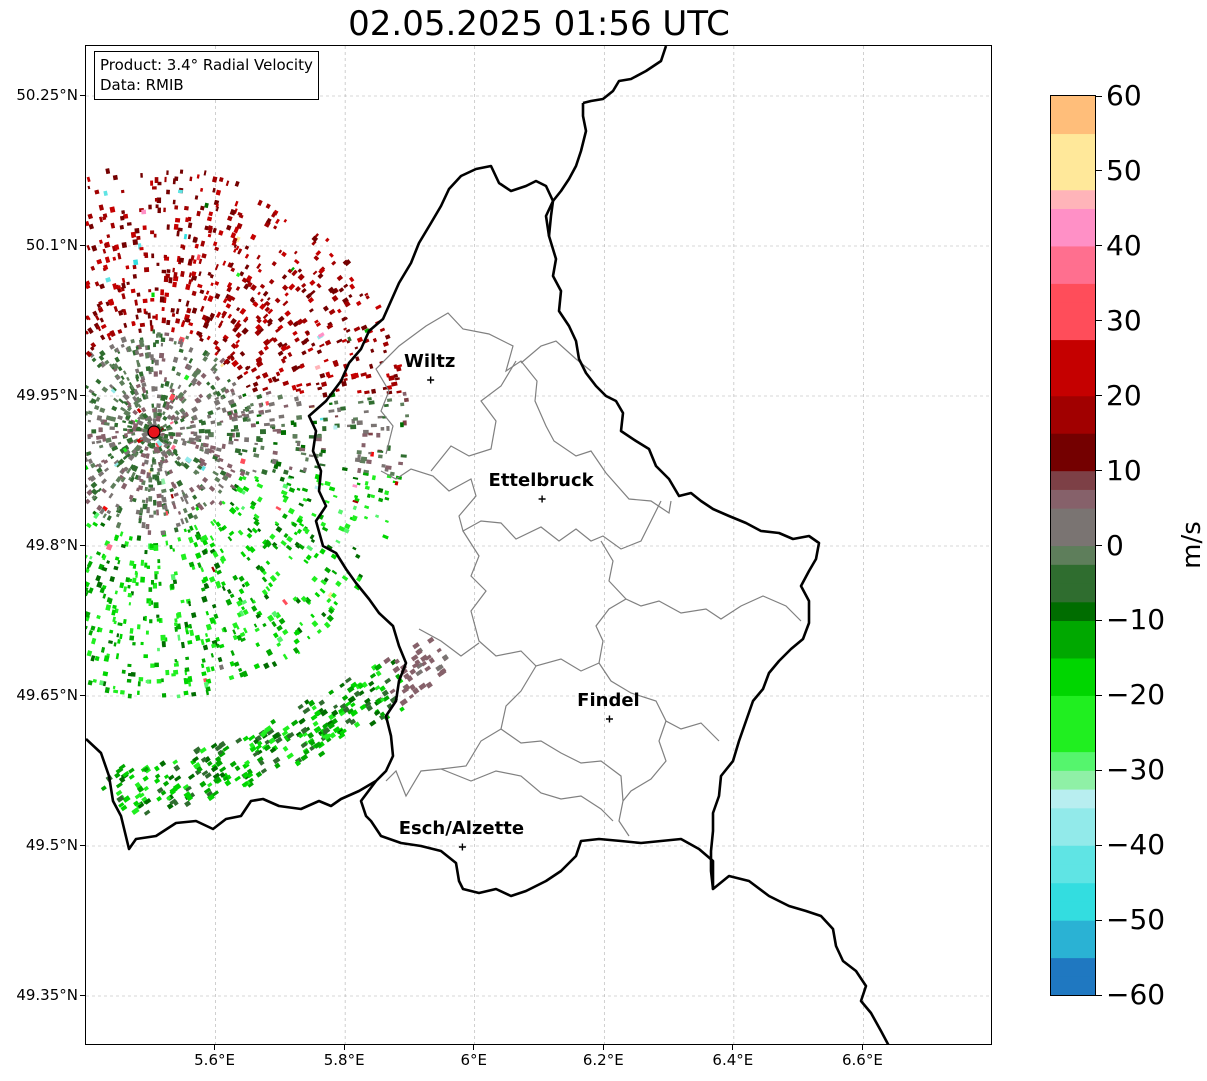 The width and height of the screenshot is (1207, 1081). Describe the element at coordinates (82, 695) in the screenshot. I see `lat-tick` at that location.